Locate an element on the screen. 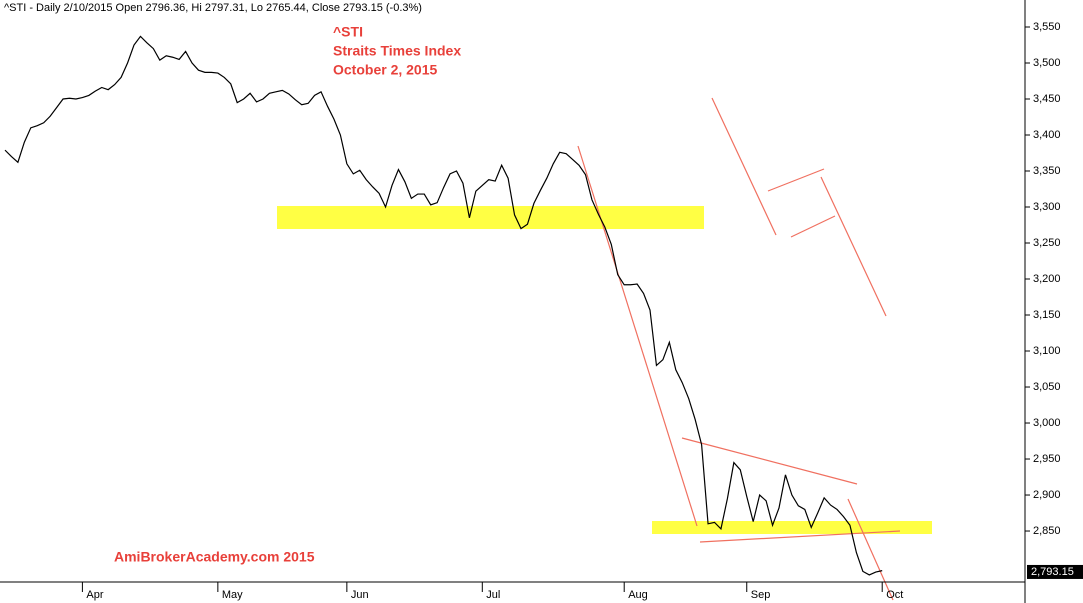  y-tick-label: 2,950 is located at coordinates (1047, 459).